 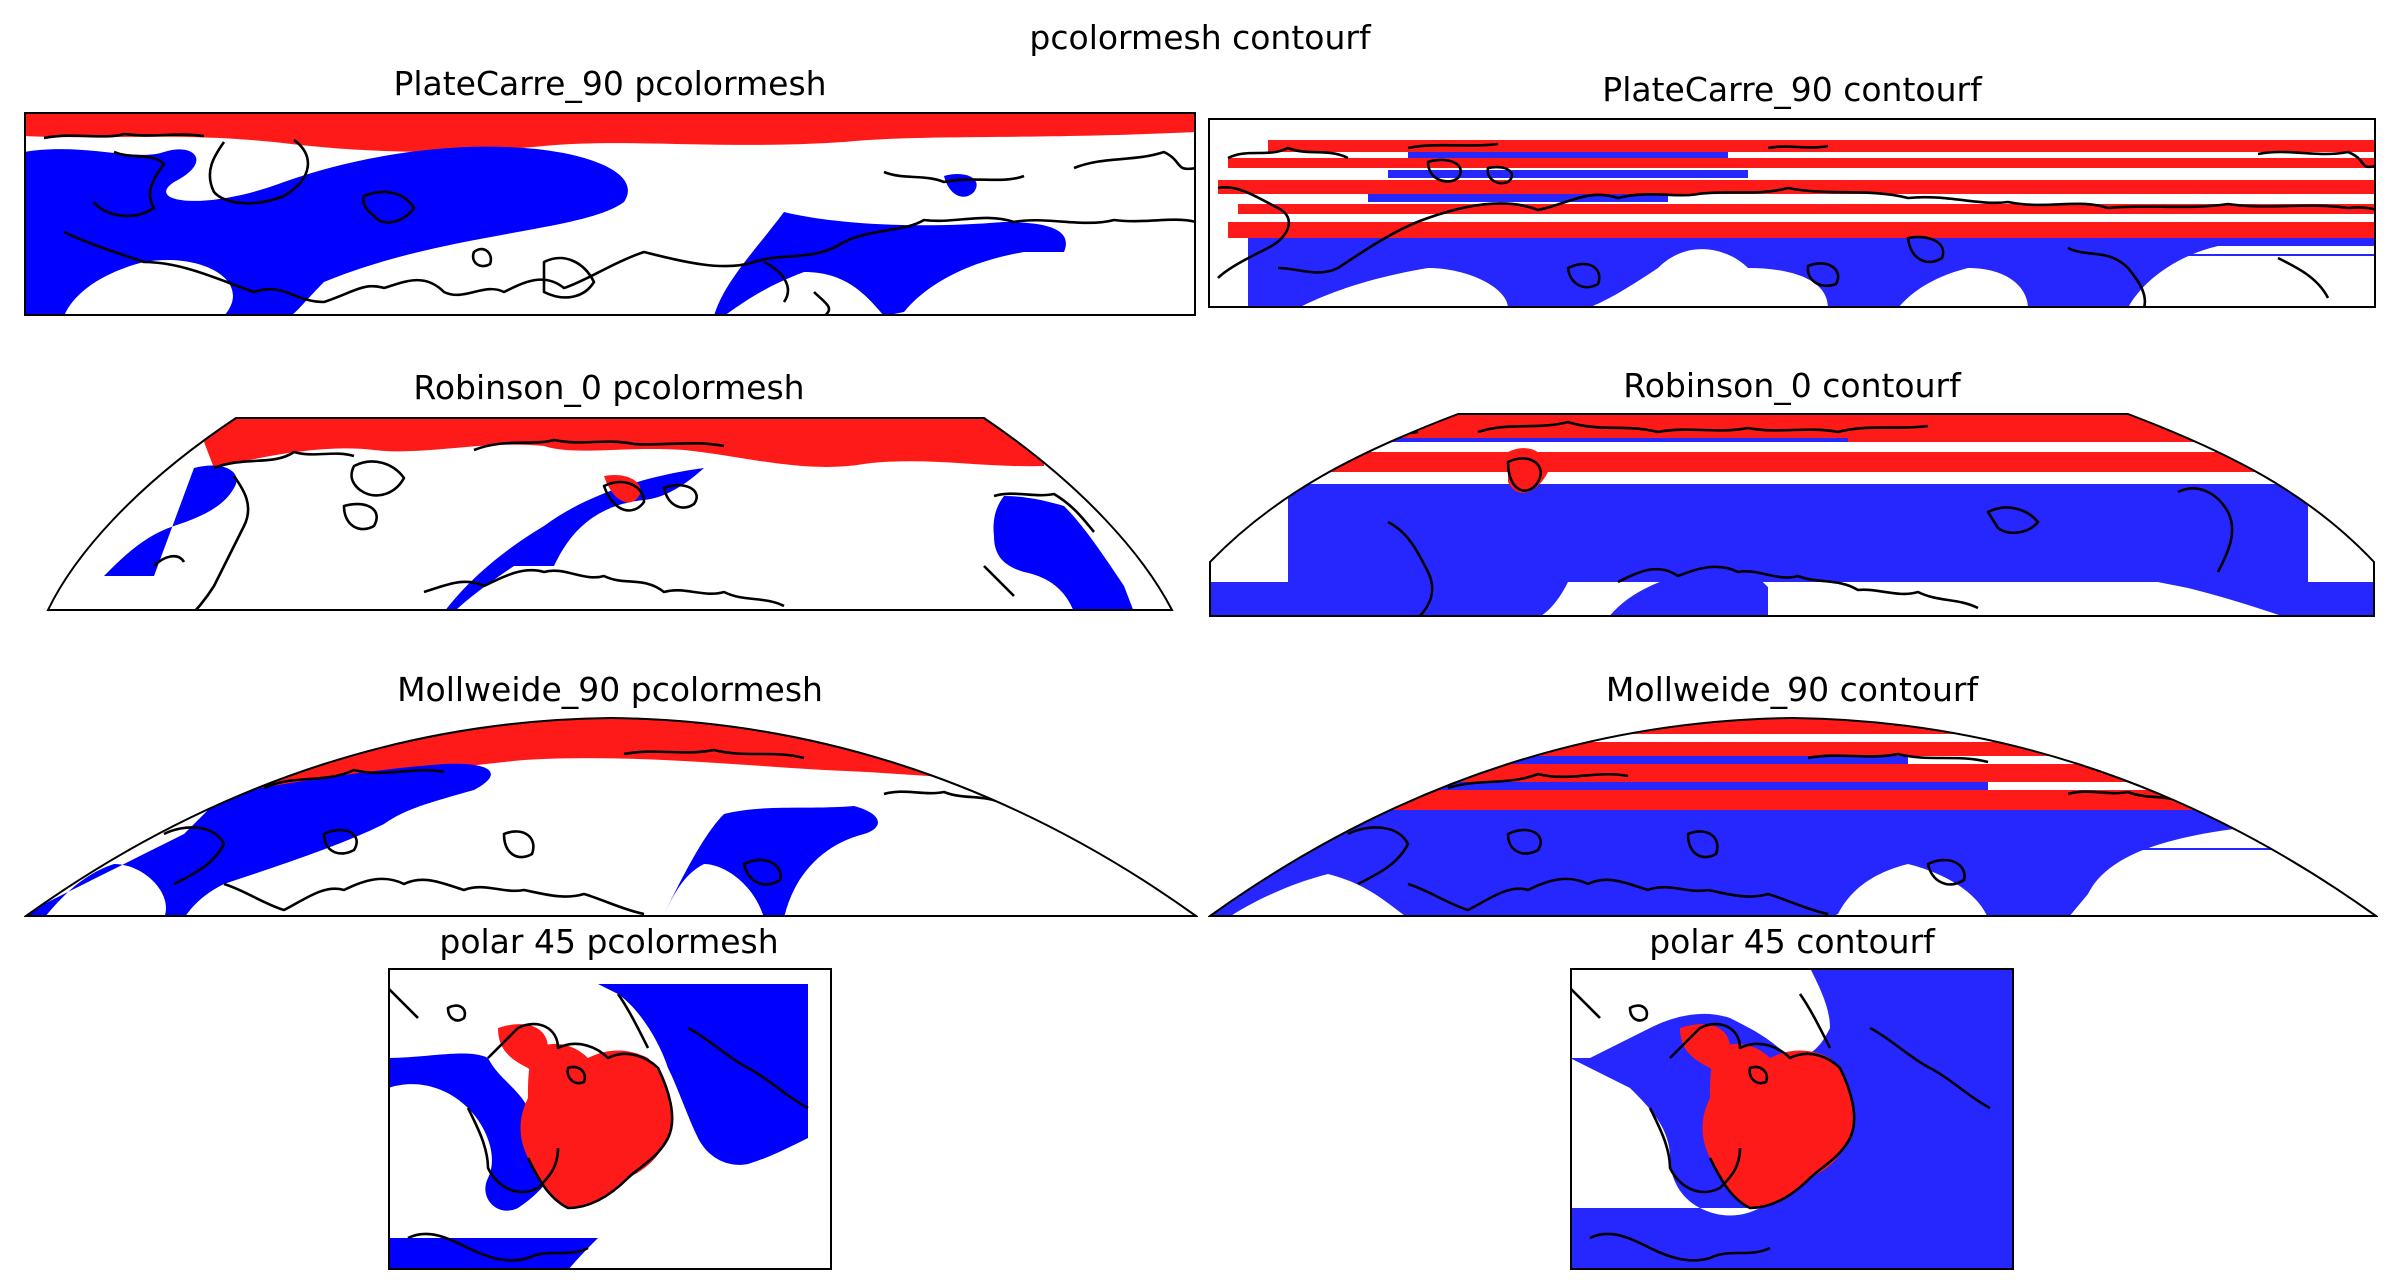 I want to click on map-mollweide-contourf, so click(x=1793, y=816).